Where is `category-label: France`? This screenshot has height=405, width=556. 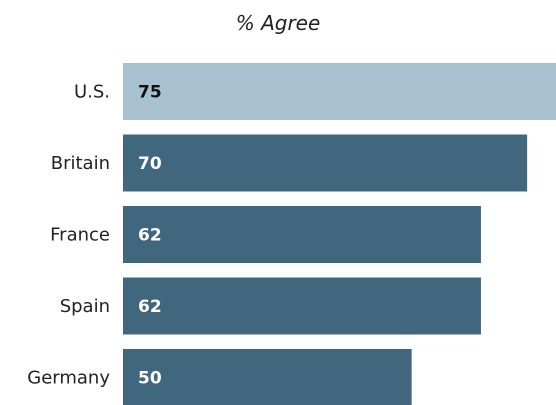
category-label: France is located at coordinates (80, 235).